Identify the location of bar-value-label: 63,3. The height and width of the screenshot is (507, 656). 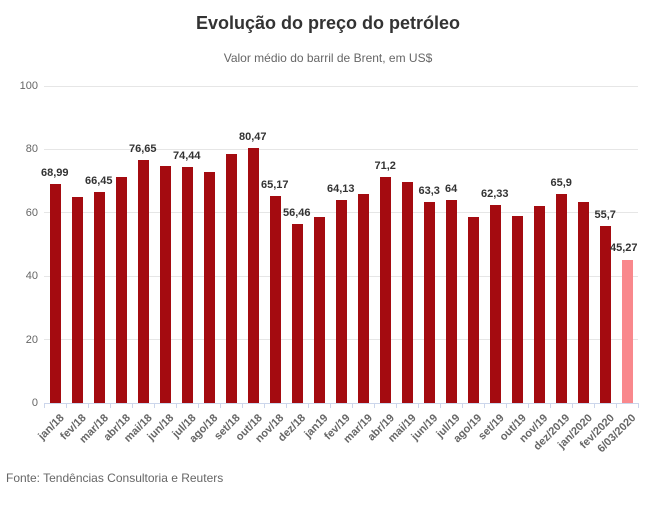
(429, 191).